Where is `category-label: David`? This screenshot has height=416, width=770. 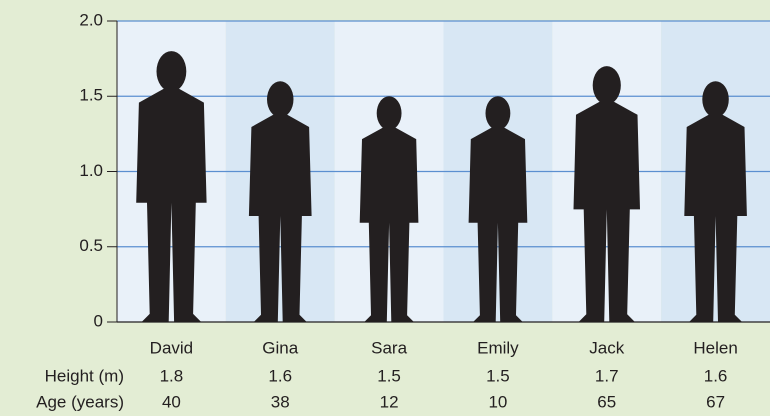
category-label: David is located at coordinates (171, 347).